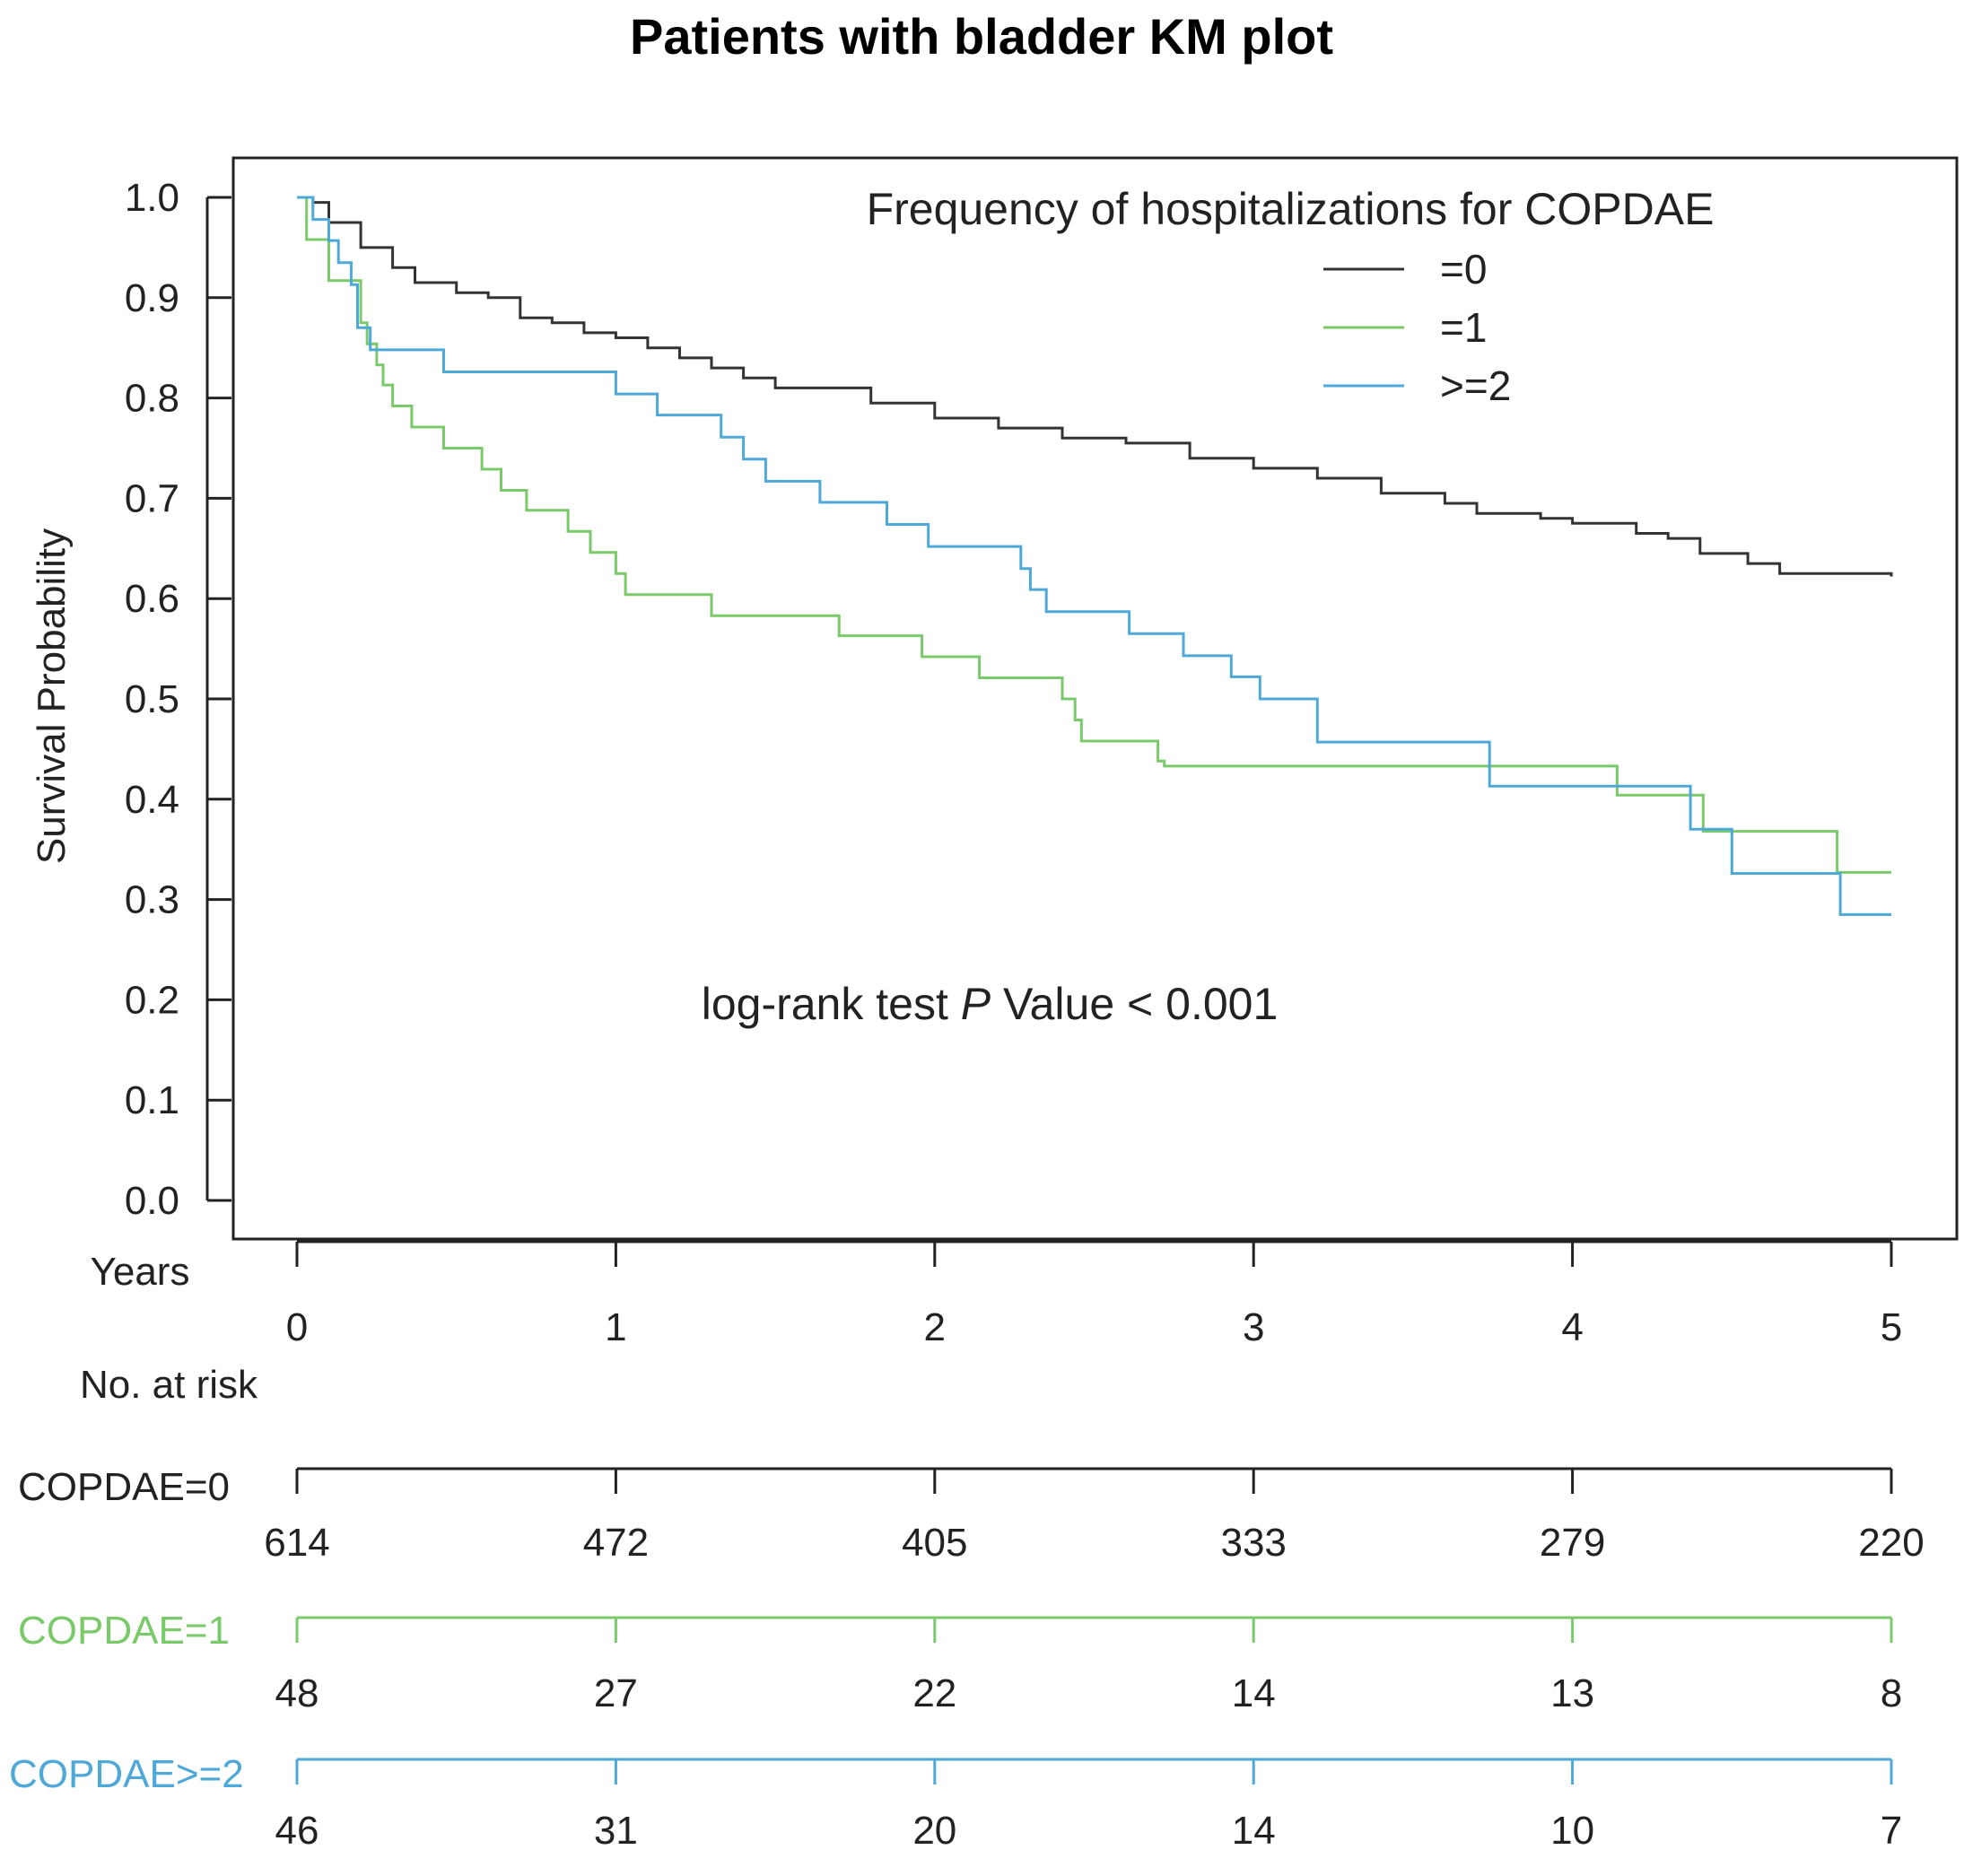 Image resolution: width=1964 pixels, height=1876 pixels. I want to click on x-tick-label: 1, so click(615, 1327).